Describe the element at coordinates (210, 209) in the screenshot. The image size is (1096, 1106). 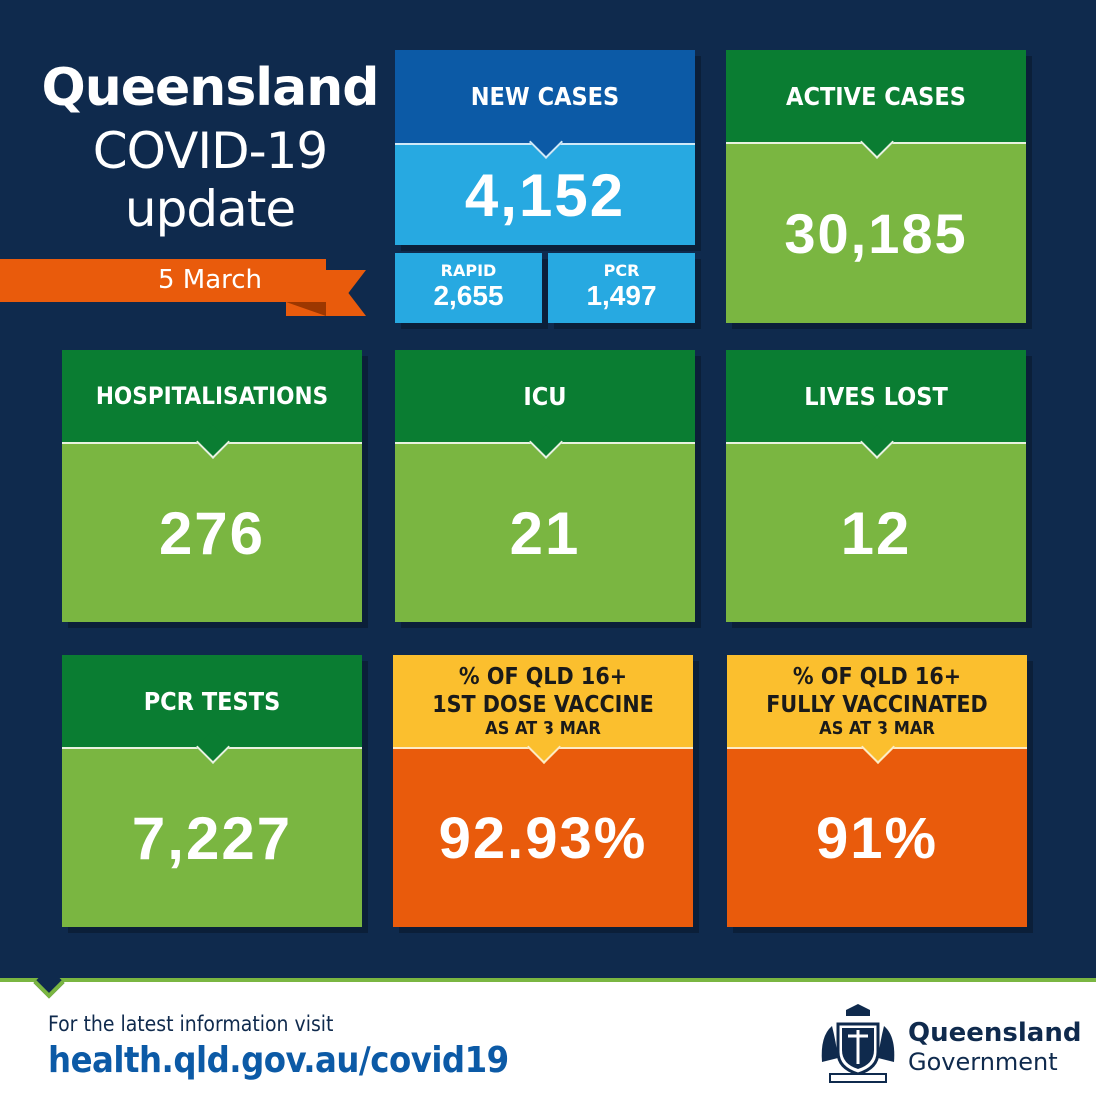
I see `title-update: update` at that location.